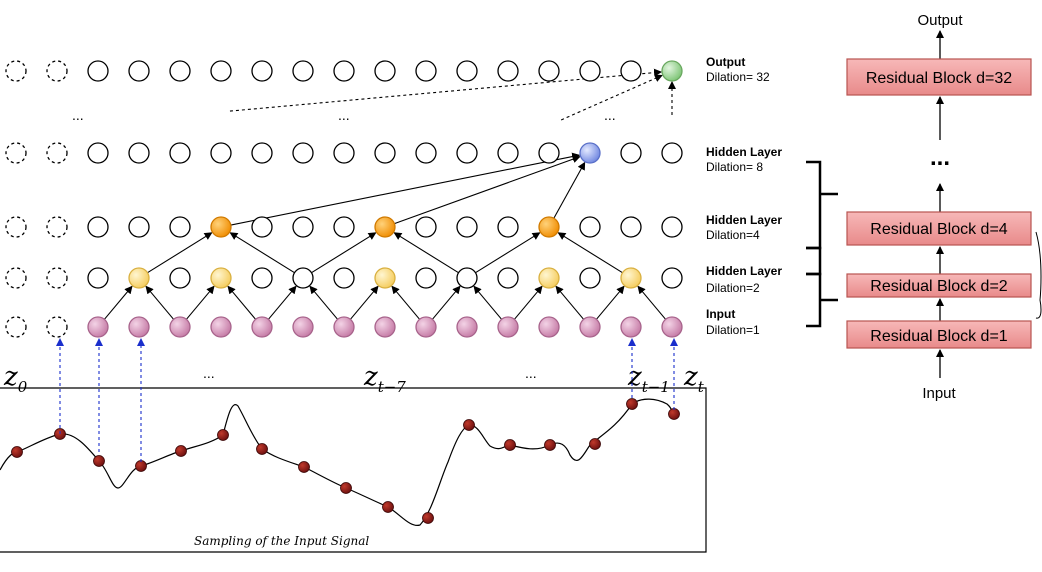 The image size is (1042, 572). What do you see at coordinates (939, 77) in the screenshot?
I see `residual-block-d32` at bounding box center [939, 77].